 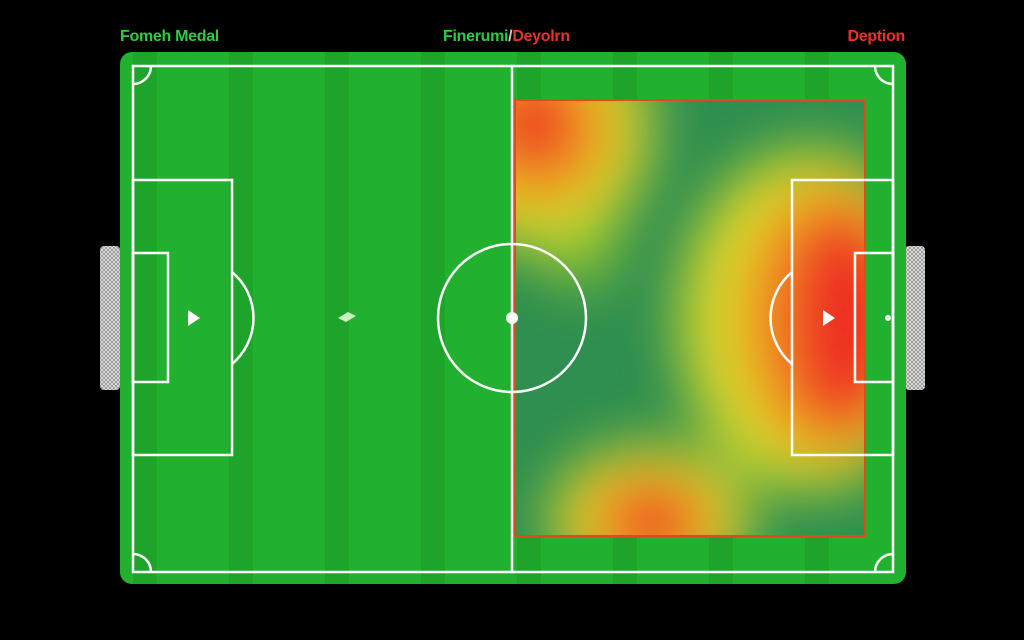 I want to click on corner-arc-tr, so click(x=883, y=75).